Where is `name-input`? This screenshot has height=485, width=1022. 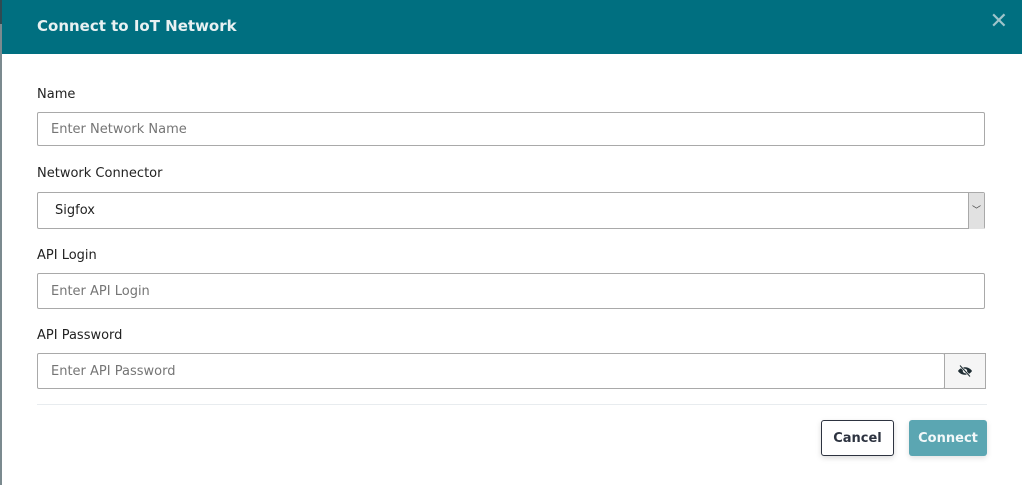
name-input is located at coordinates (511, 129).